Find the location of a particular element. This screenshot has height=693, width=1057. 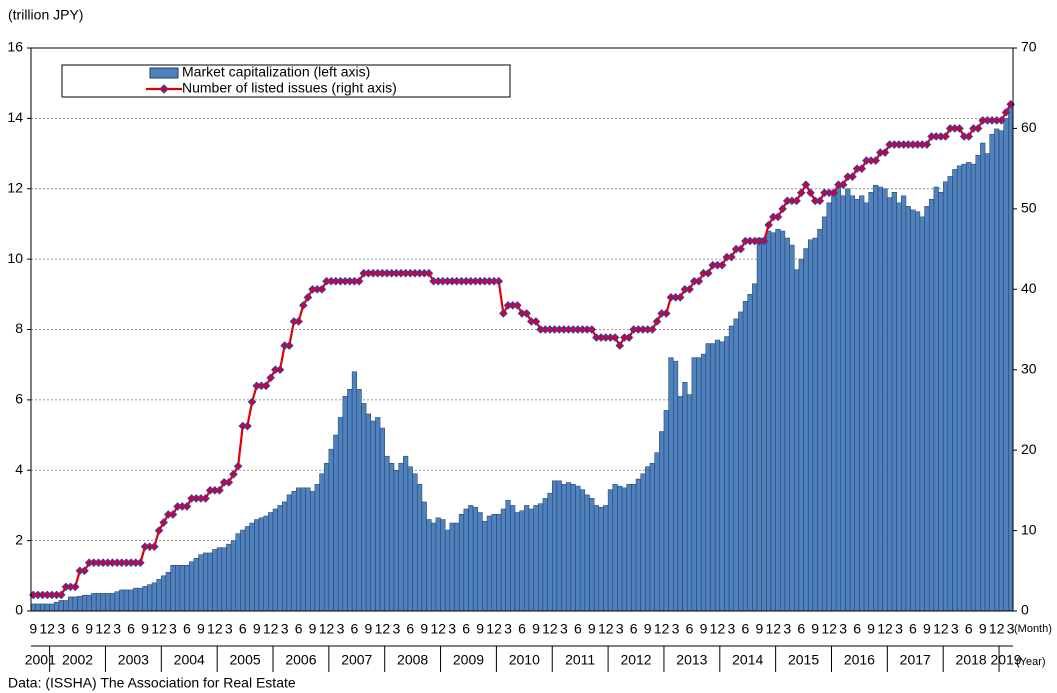

year-label: 2007 is located at coordinates (356, 660).